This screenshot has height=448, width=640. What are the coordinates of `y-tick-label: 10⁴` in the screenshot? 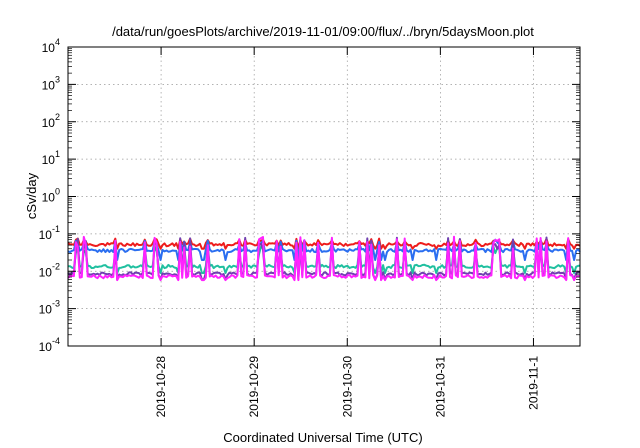 It's located at (51, 46).